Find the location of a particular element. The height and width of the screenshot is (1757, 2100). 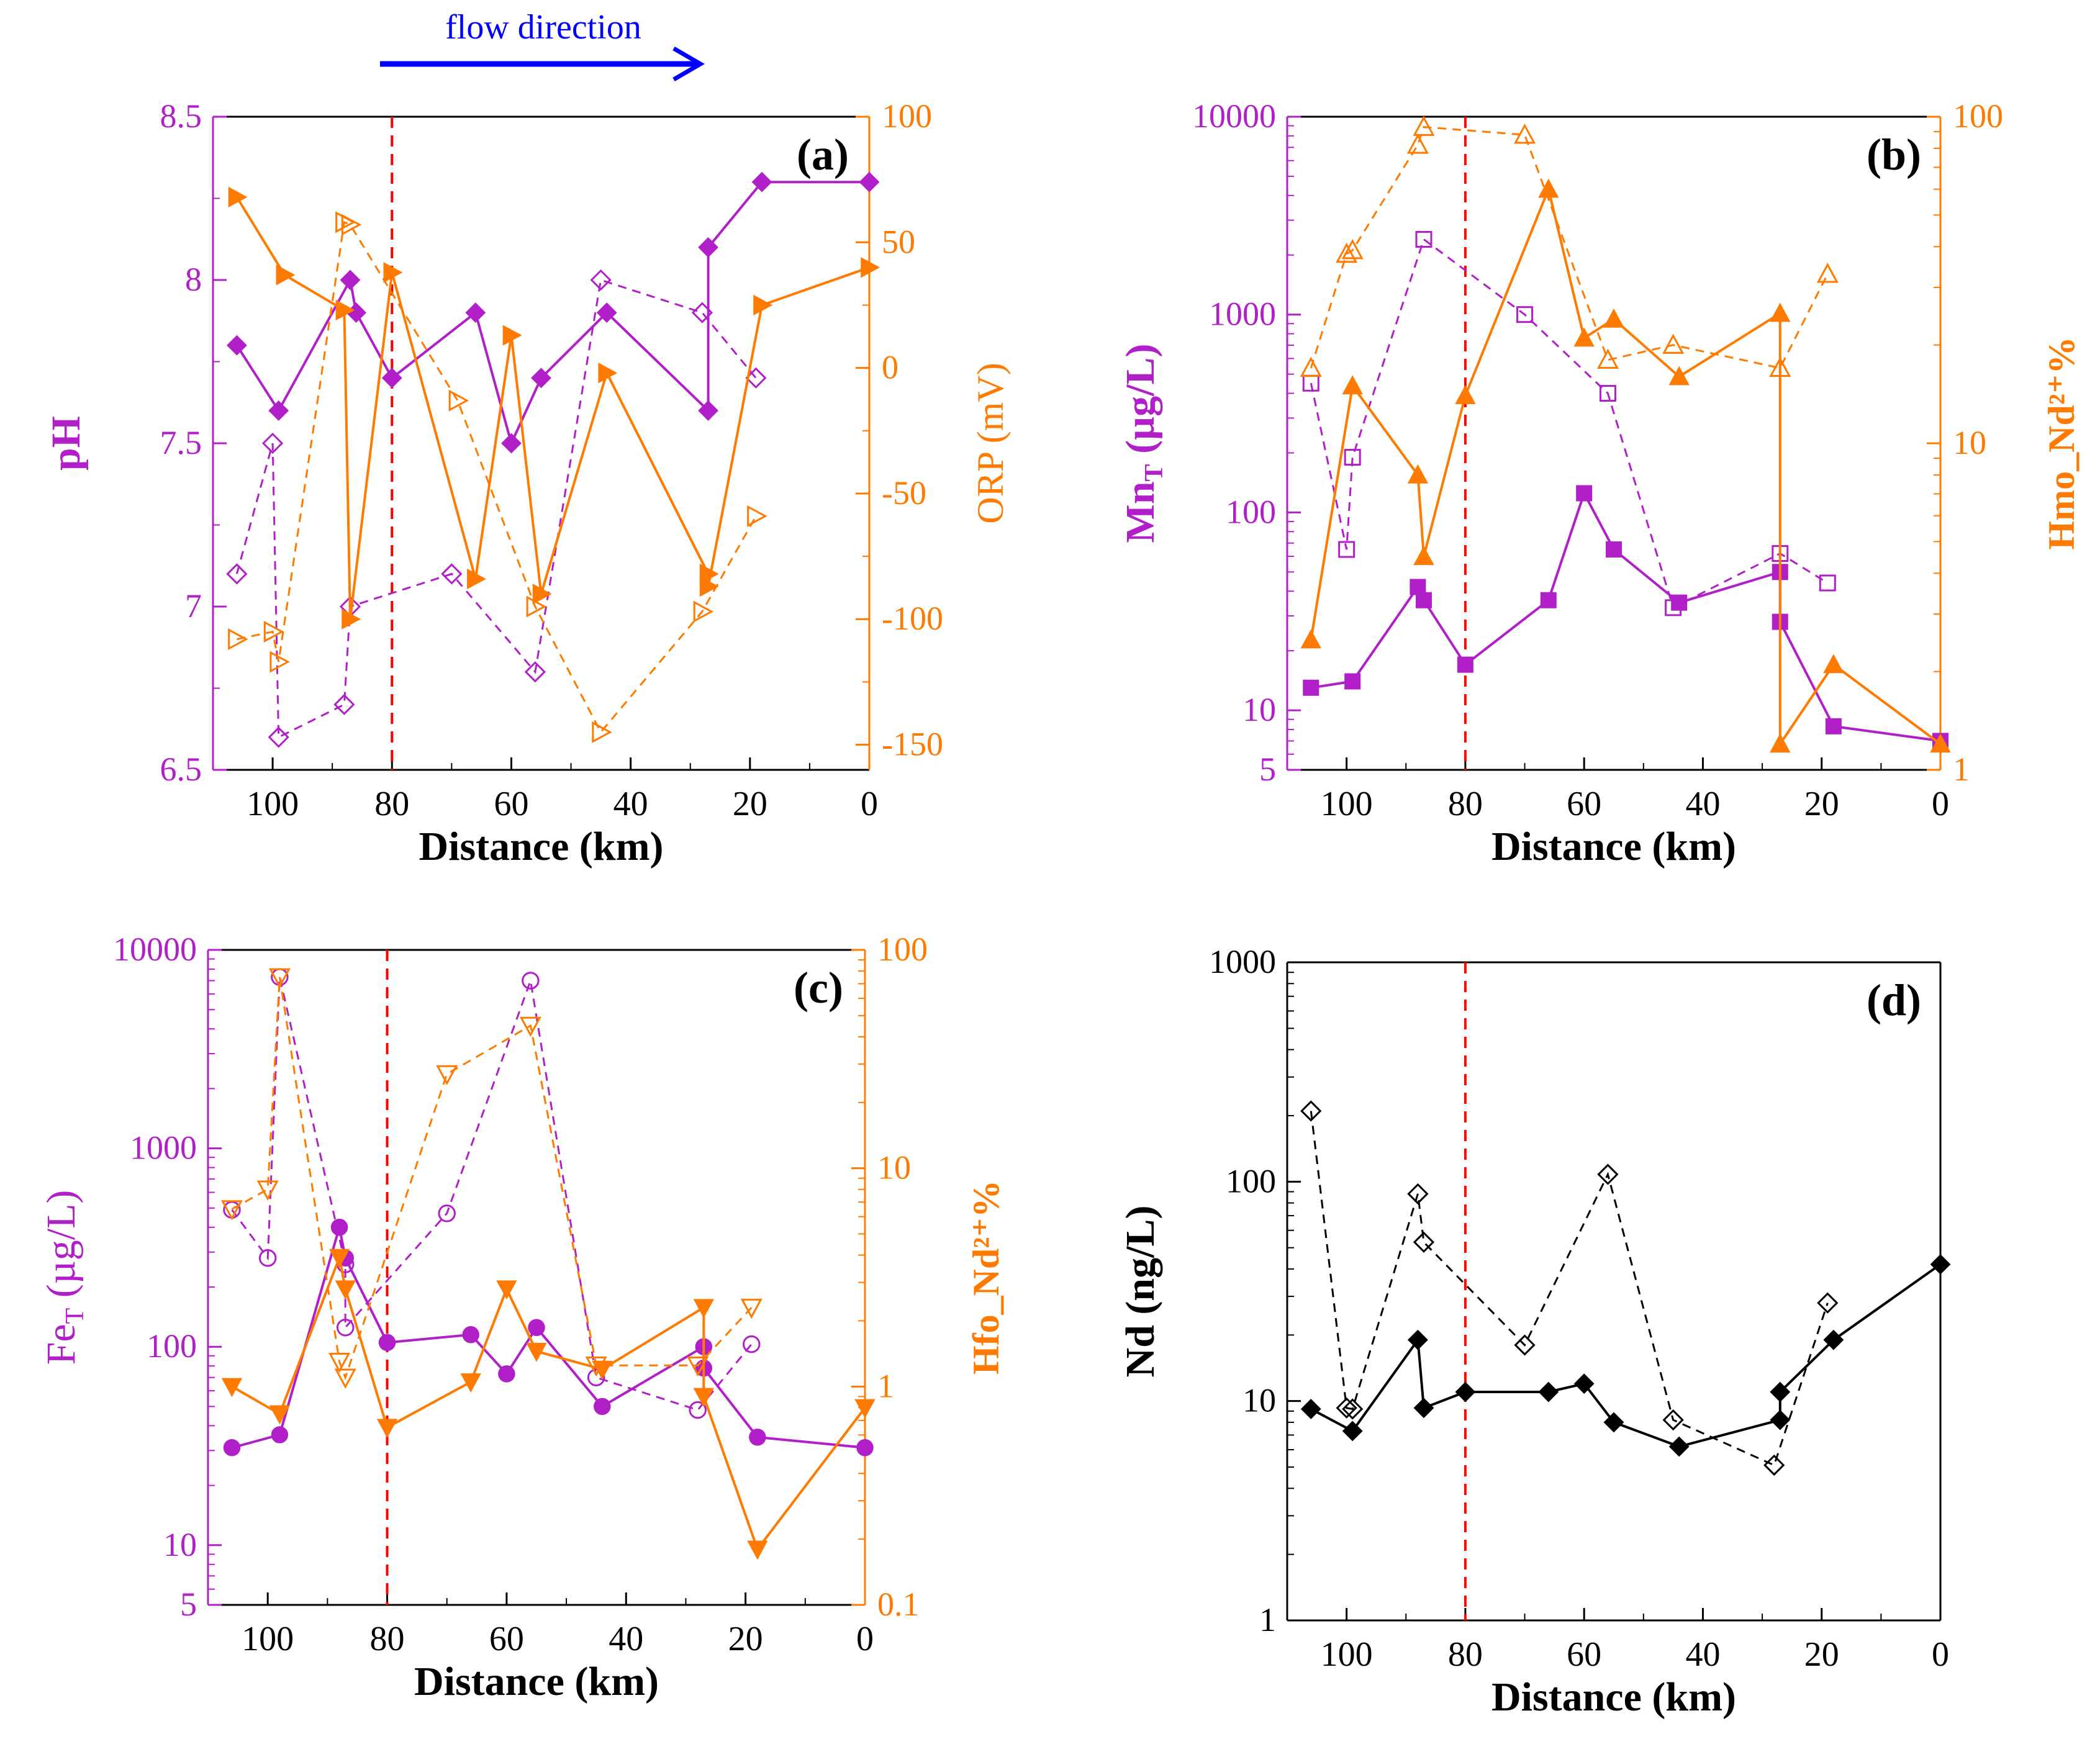

right-tick-label: 100 is located at coordinates (902, 949).